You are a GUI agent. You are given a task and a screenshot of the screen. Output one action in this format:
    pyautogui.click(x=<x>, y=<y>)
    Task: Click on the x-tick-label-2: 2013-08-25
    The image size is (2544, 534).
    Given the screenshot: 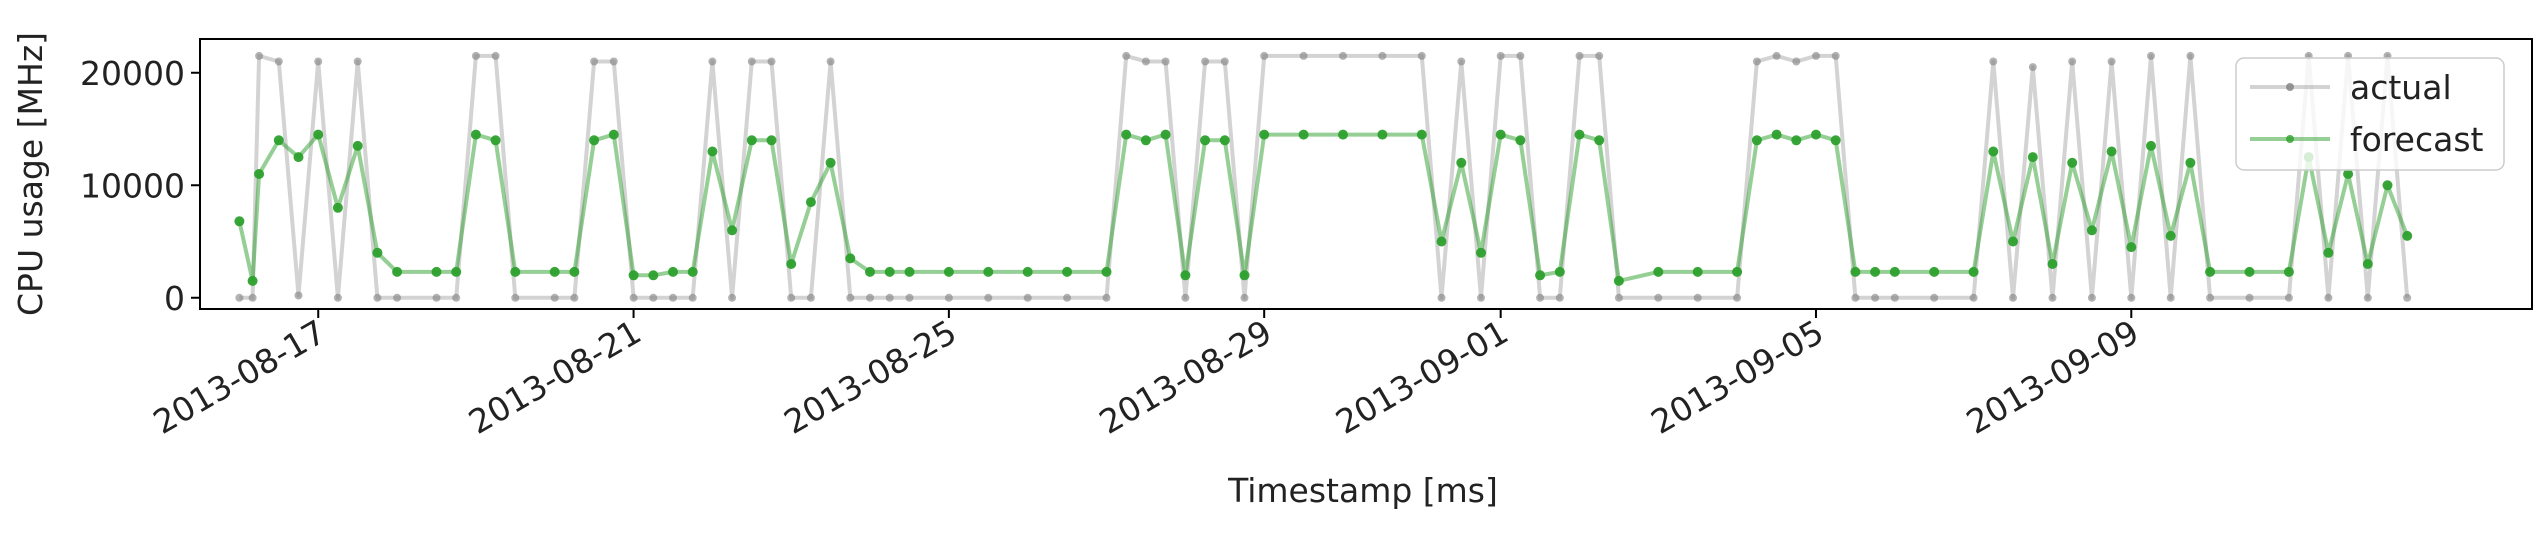 What is the action you would take?
    pyautogui.click(x=870, y=377)
    